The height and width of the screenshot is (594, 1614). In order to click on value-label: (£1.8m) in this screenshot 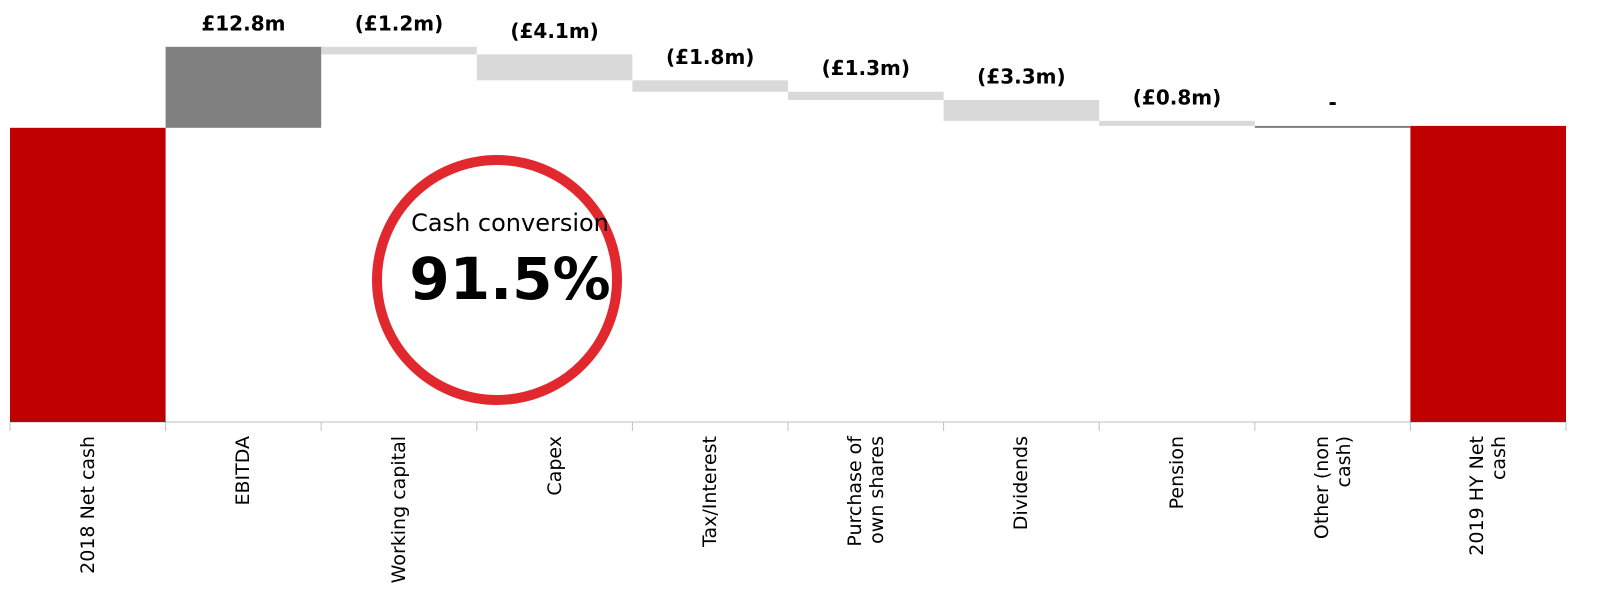, I will do `click(710, 57)`.